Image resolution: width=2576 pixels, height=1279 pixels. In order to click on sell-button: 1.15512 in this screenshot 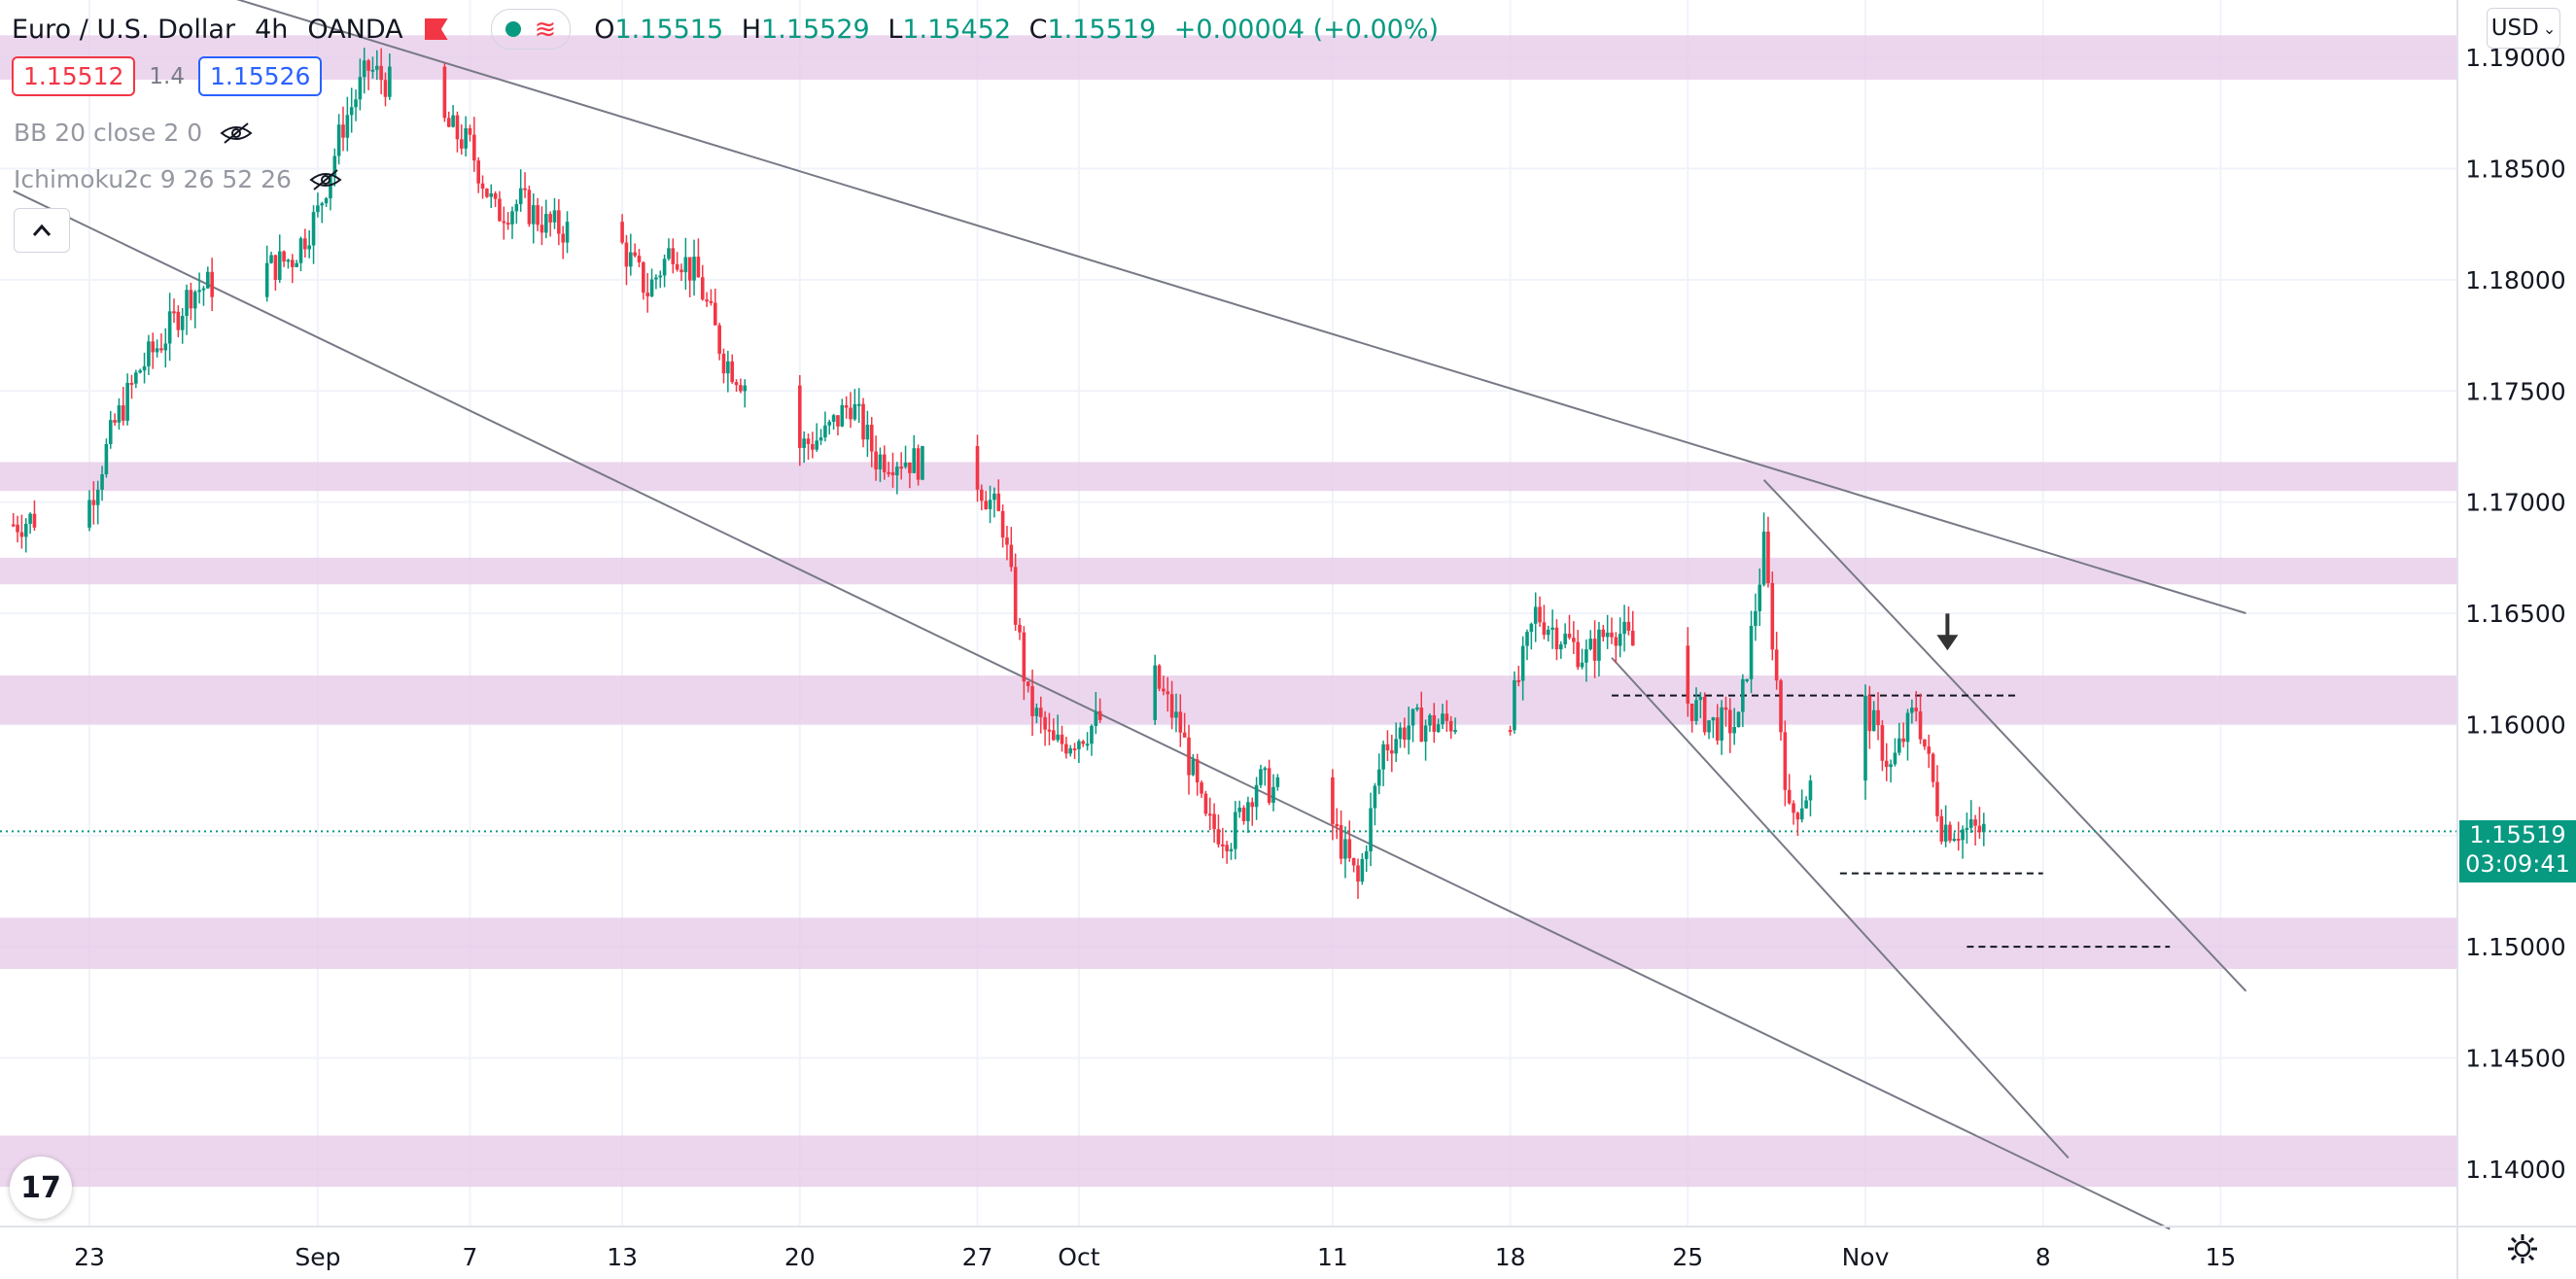, I will do `click(74, 76)`.